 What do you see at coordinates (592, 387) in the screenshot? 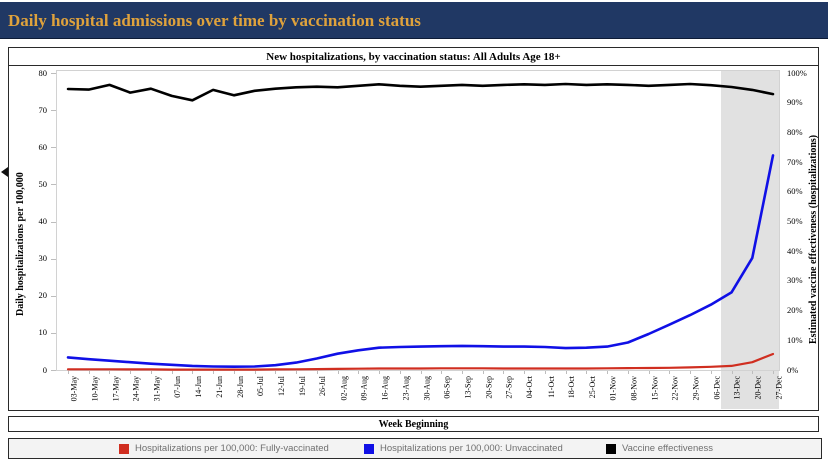
I see `x-tick-label: 25-Oct` at bounding box center [592, 387].